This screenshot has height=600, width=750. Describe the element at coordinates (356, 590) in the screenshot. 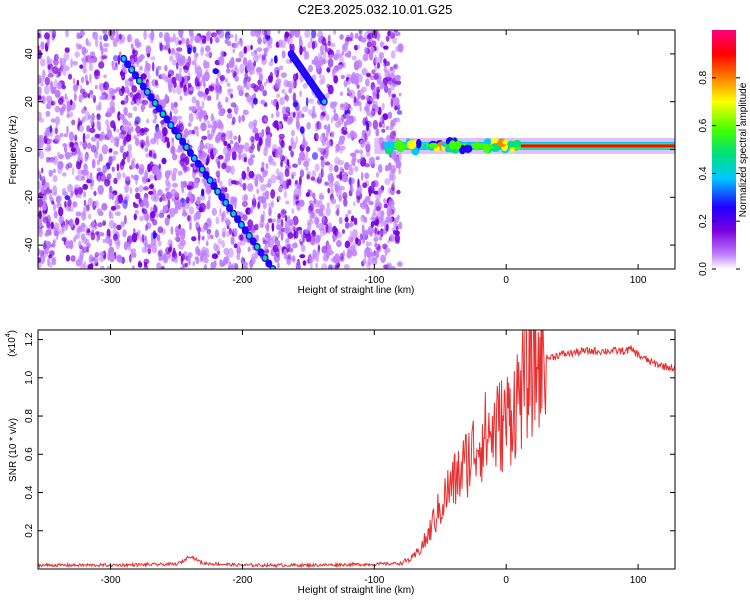

I see `snr-x-label: Height of straight line (km)` at that location.